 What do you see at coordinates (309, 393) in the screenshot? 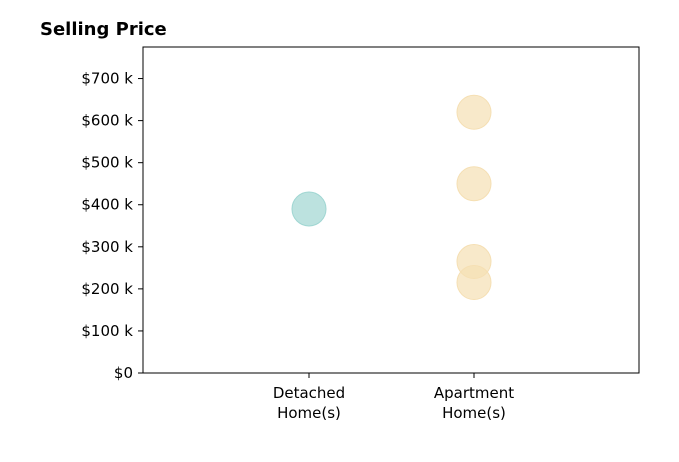
I see `x-tick-label: Detached` at bounding box center [309, 393].